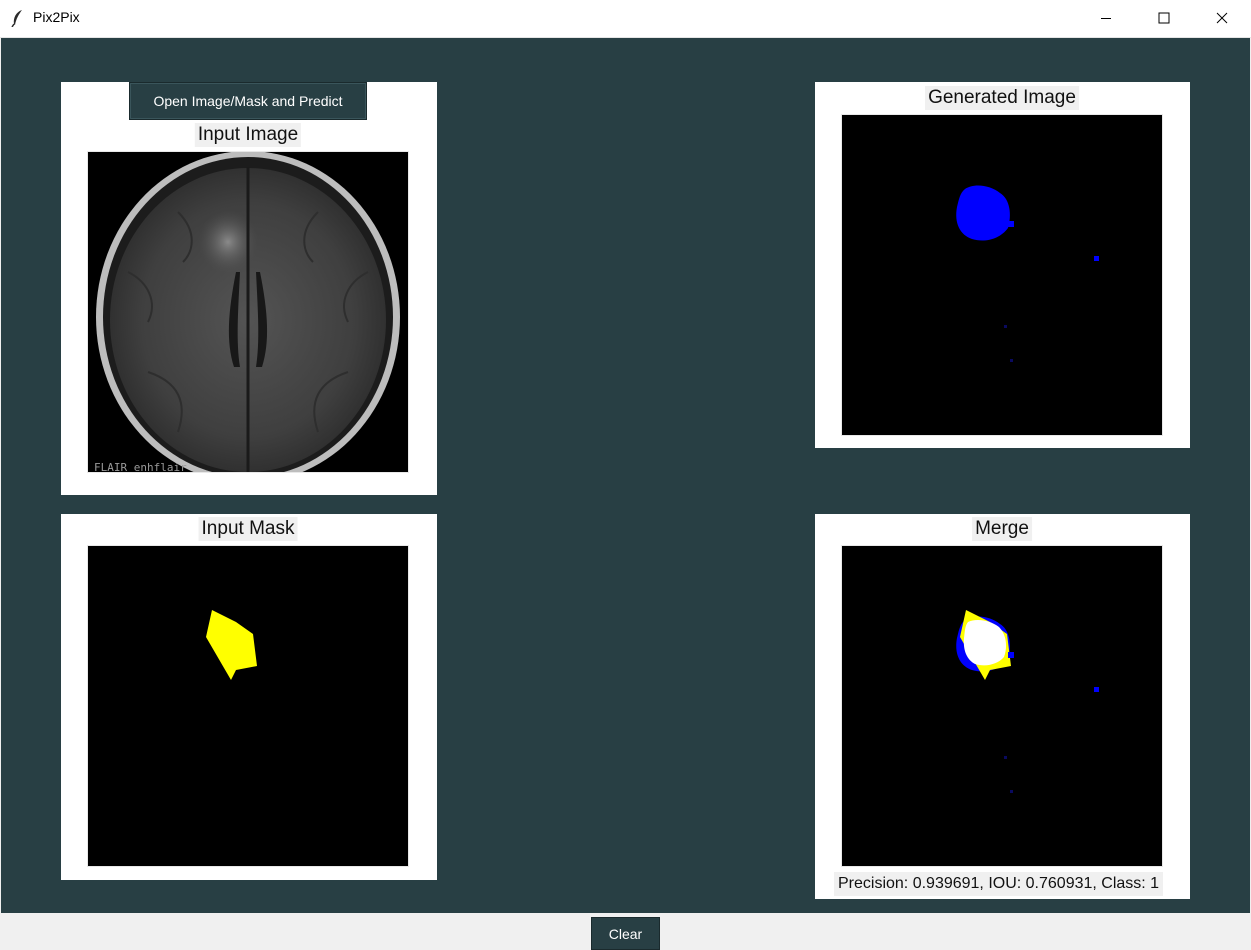 This screenshot has width=1251, height=950. I want to click on maximize-icon, so click(1164, 18).